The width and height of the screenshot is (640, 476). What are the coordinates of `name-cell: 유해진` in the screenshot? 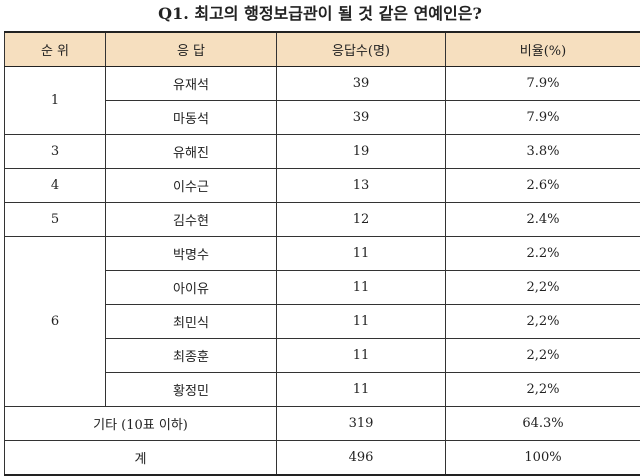 It's located at (191, 152).